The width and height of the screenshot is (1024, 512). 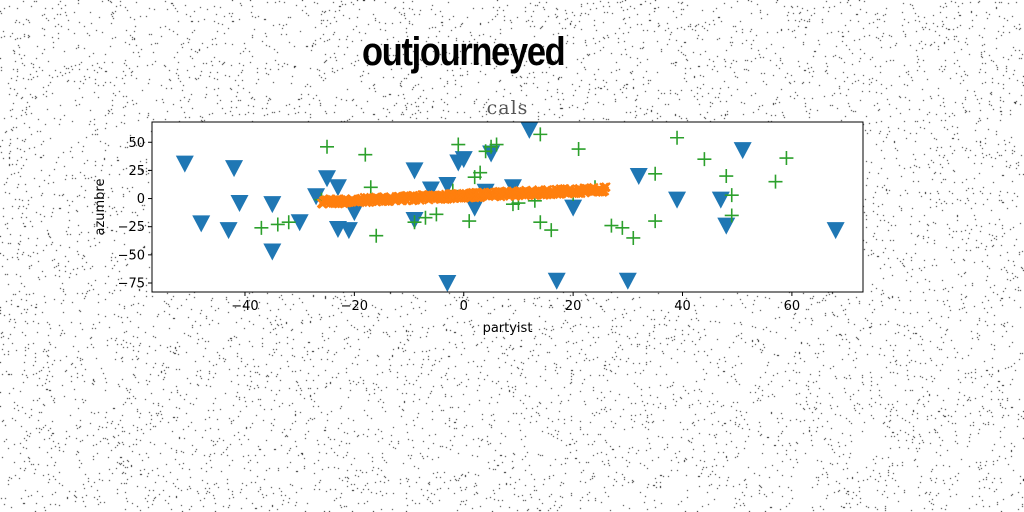 I want to click on y-tick-label: −25, so click(x=131, y=227).